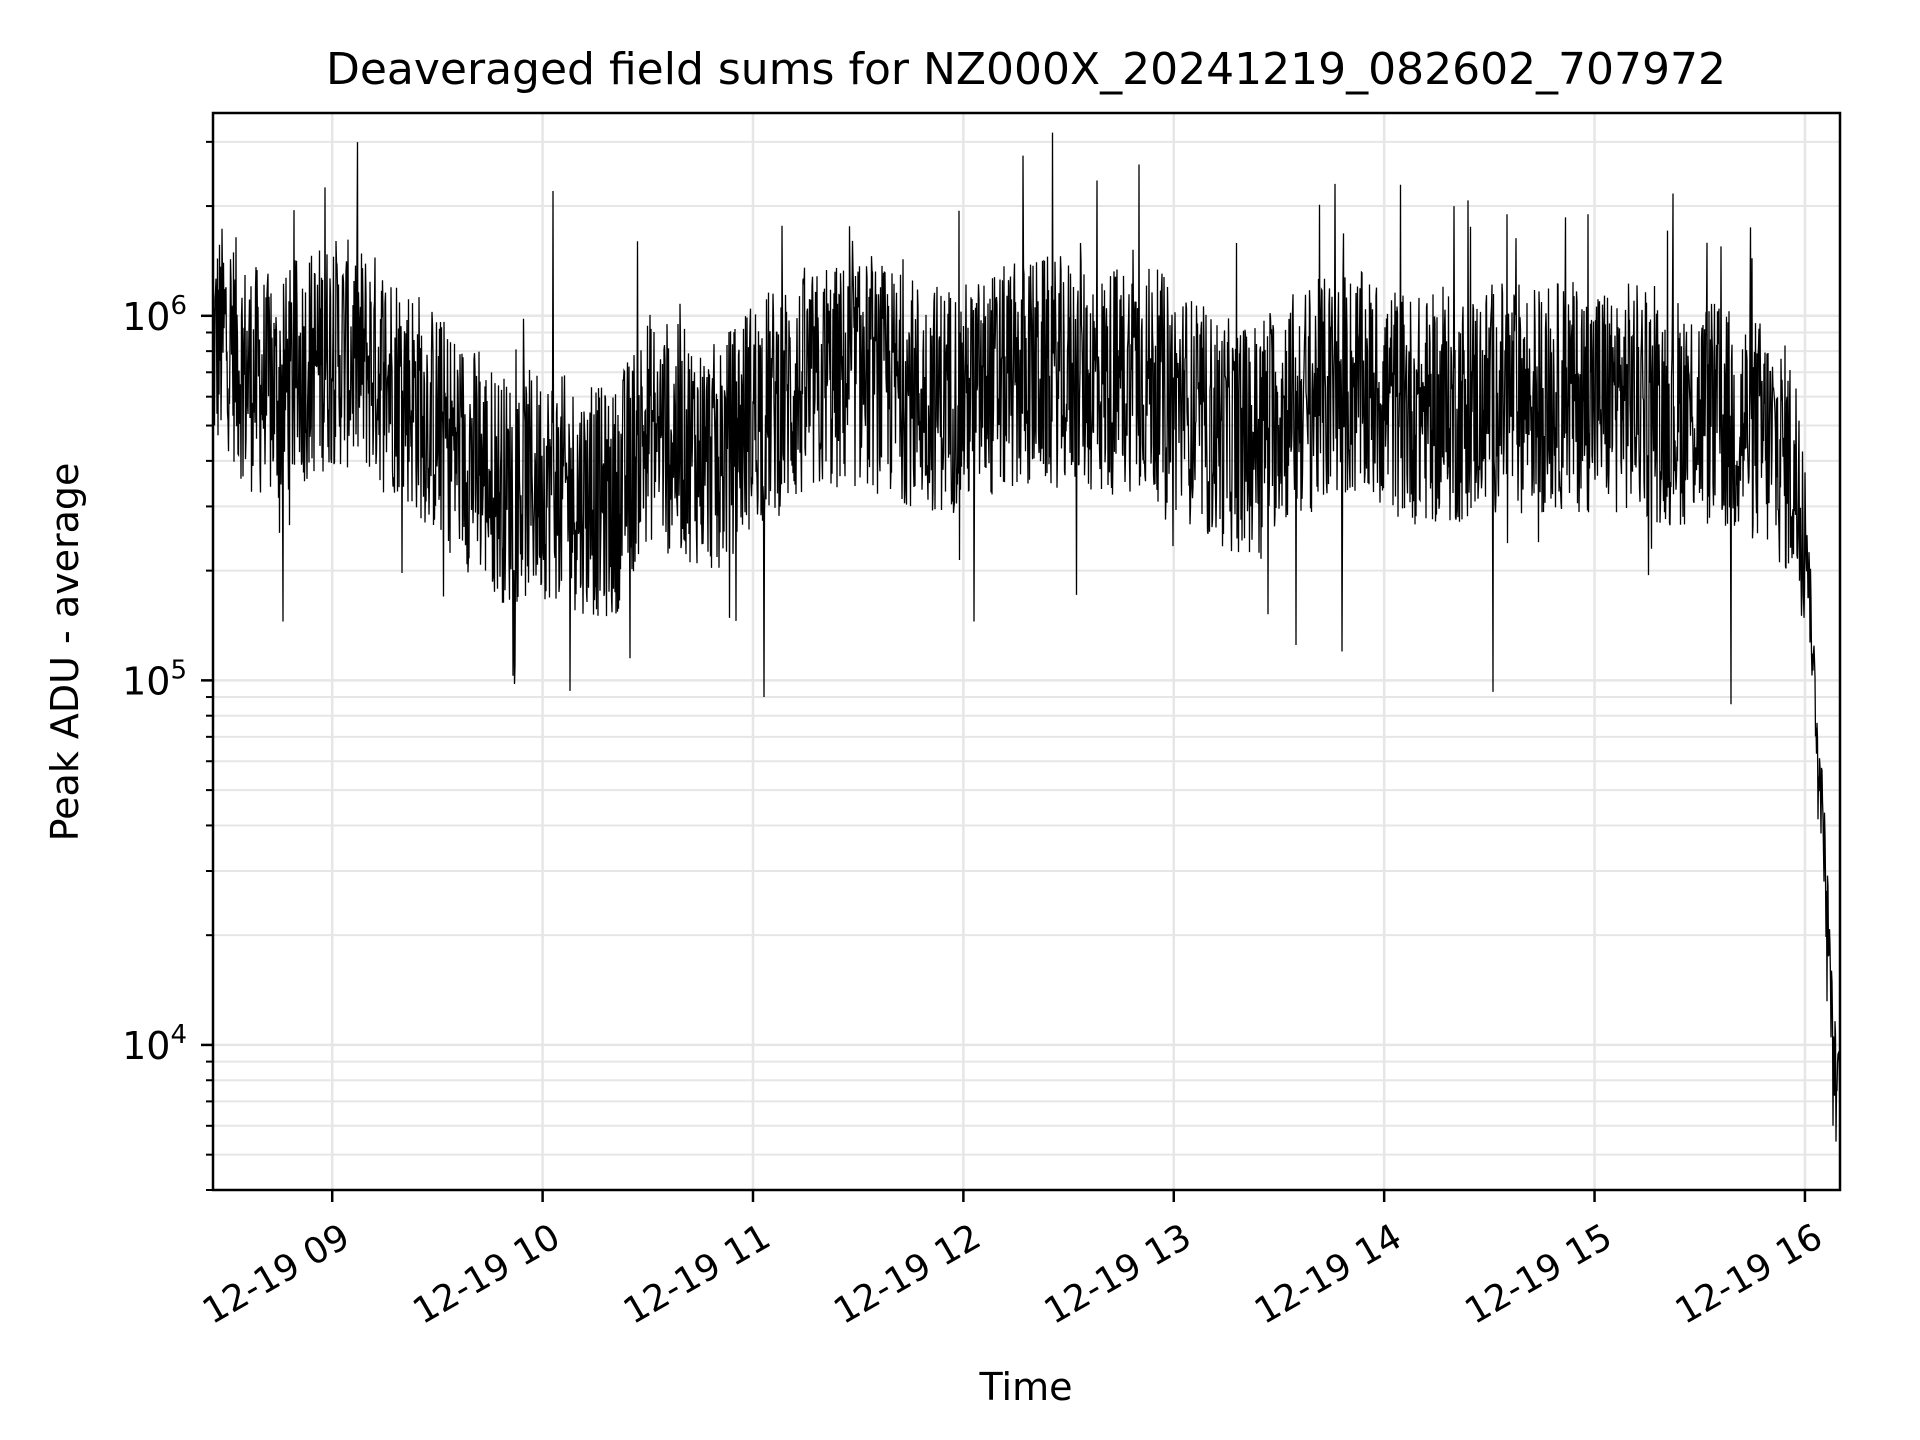 This screenshot has width=1920, height=1440. What do you see at coordinates (154, 315) in the screenshot?
I see `y-tick-label: 106` at bounding box center [154, 315].